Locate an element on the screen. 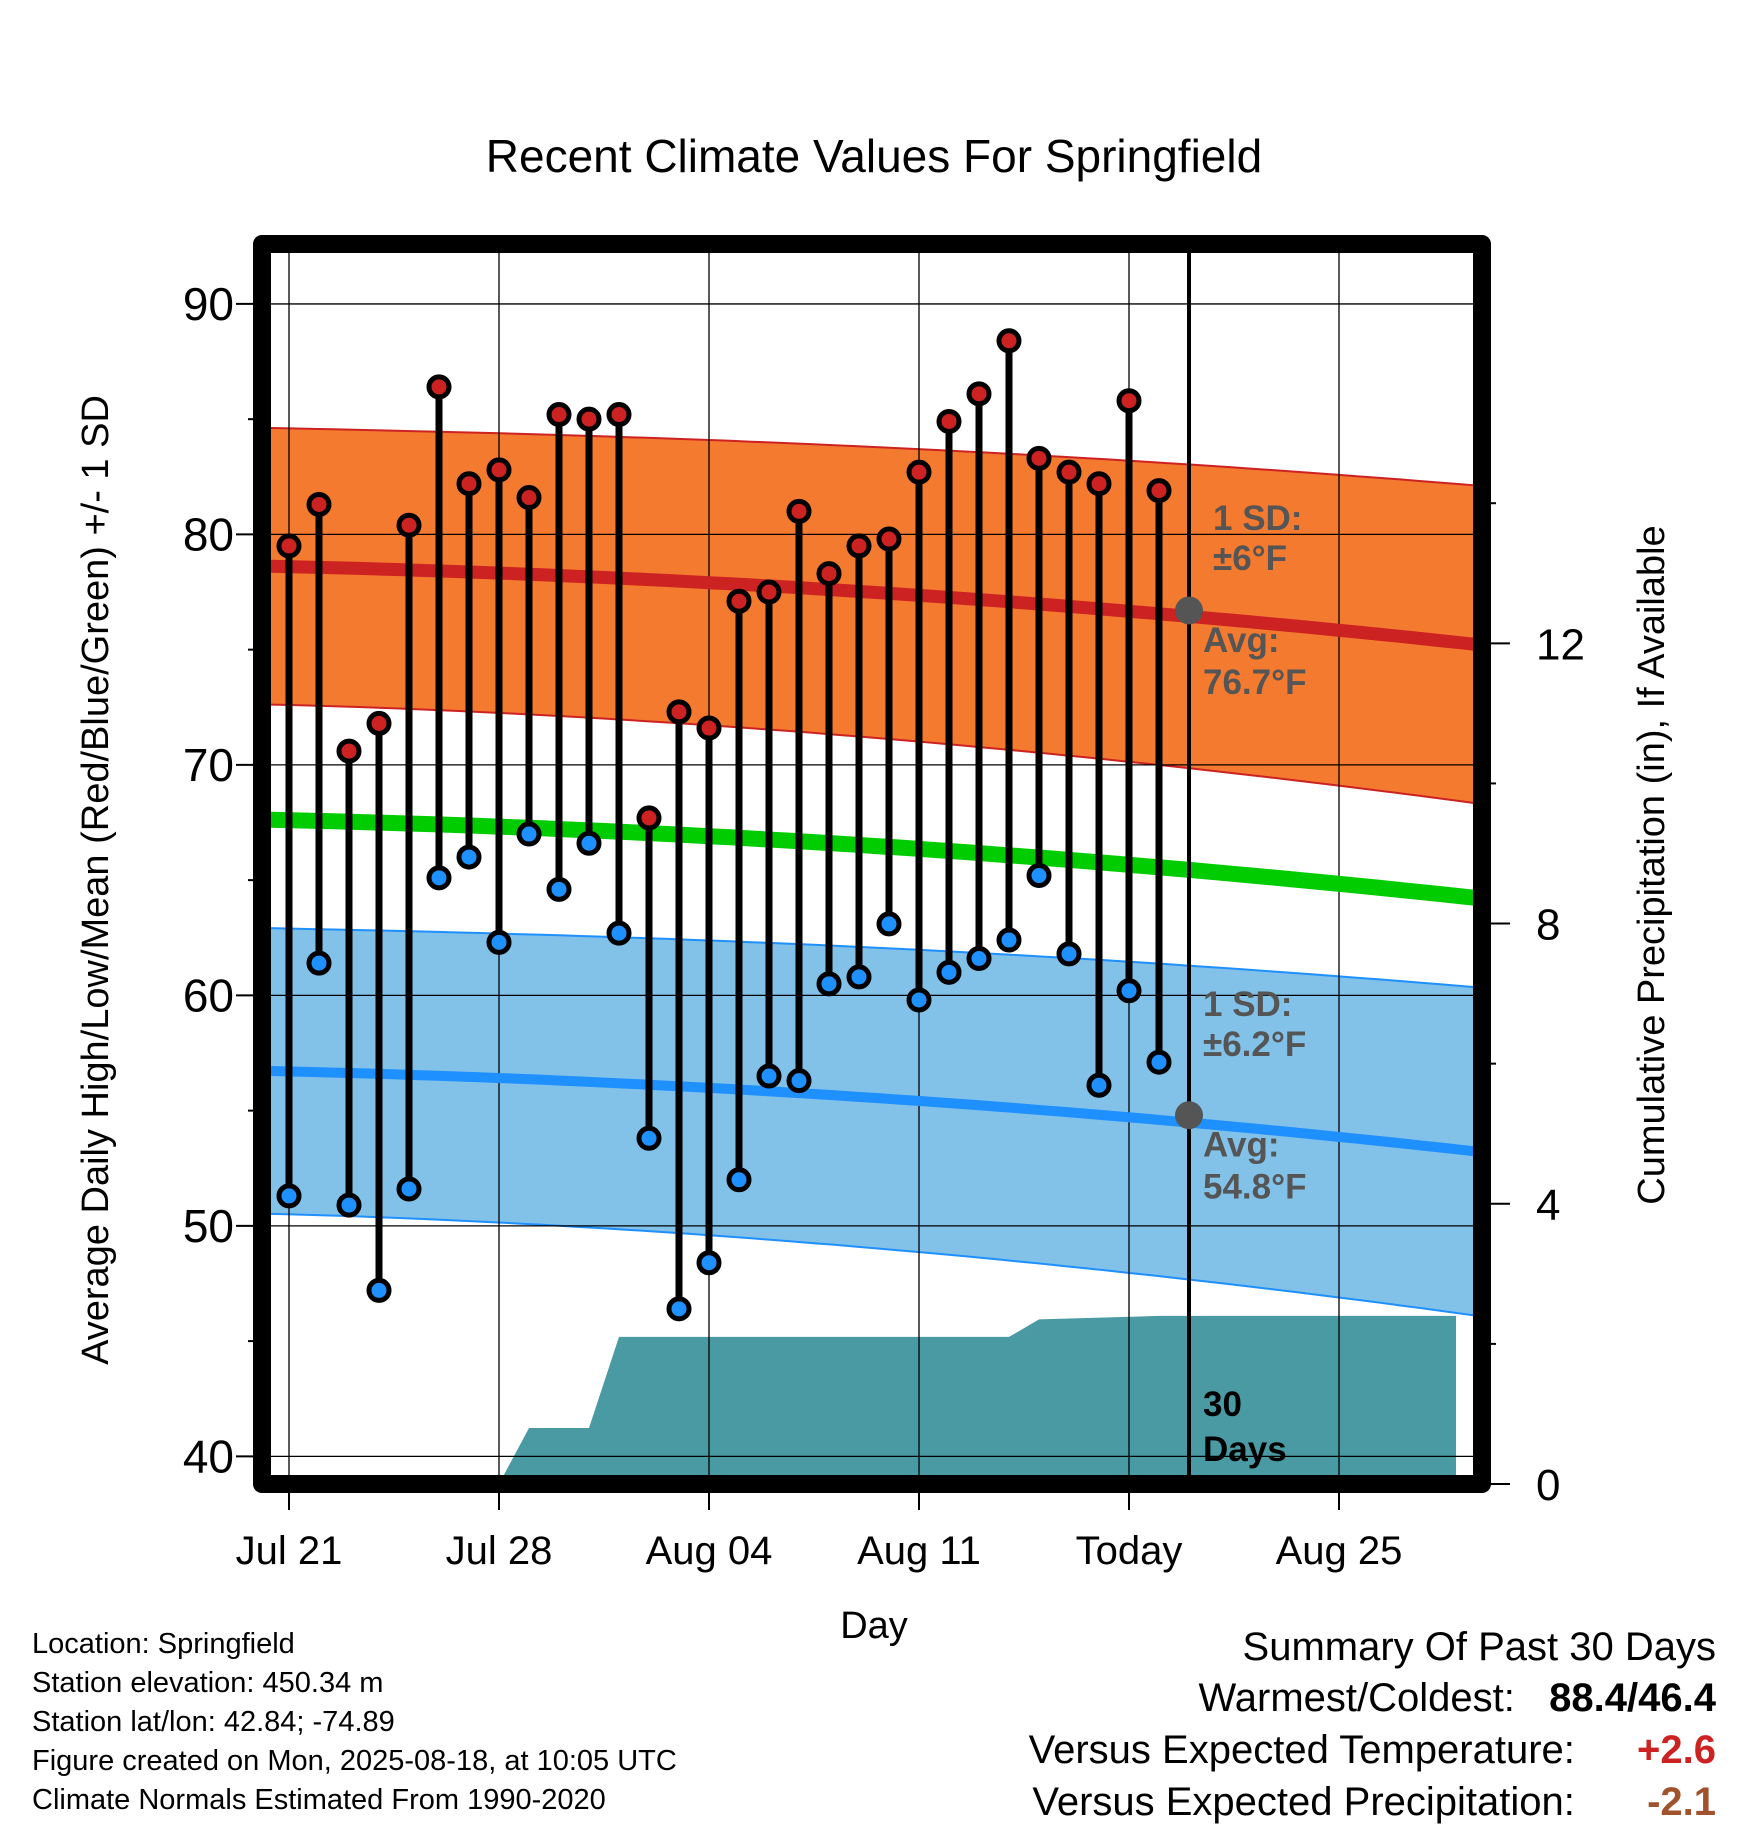 The image size is (1748, 1828). high-sd-label: 1 SD: ±6°F is located at coordinates (1257, 538).